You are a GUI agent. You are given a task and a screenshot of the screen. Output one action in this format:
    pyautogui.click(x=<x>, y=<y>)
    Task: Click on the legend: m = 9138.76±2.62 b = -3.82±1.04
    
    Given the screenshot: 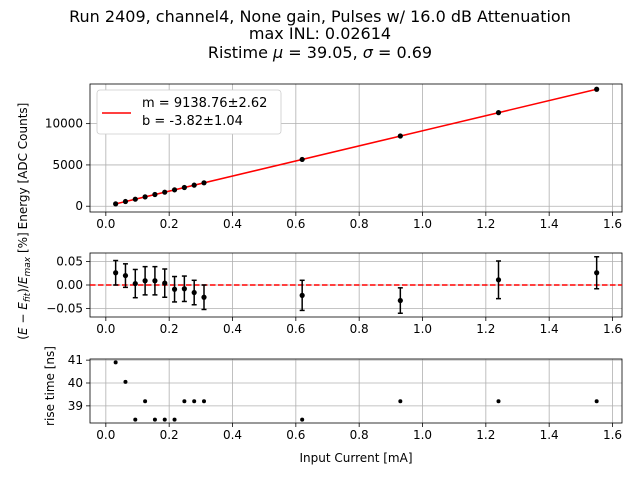 What is the action you would take?
    pyautogui.click(x=189, y=112)
    